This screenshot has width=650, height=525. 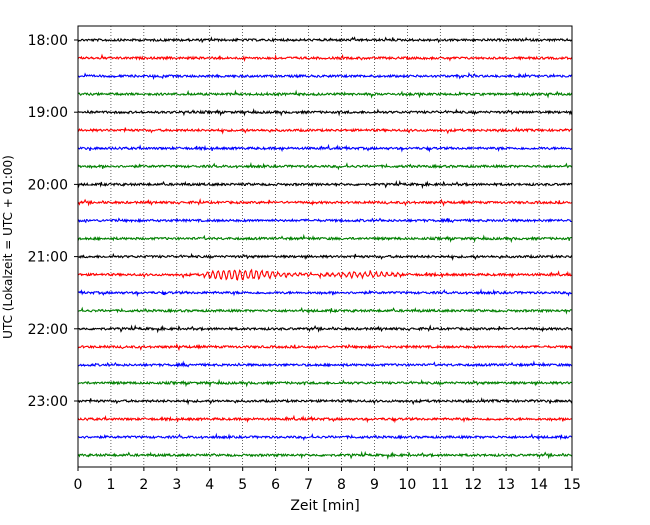 I want to click on y-axis-label: UTC (Lokalzeit = UTC + 01:00), so click(x=8, y=247).